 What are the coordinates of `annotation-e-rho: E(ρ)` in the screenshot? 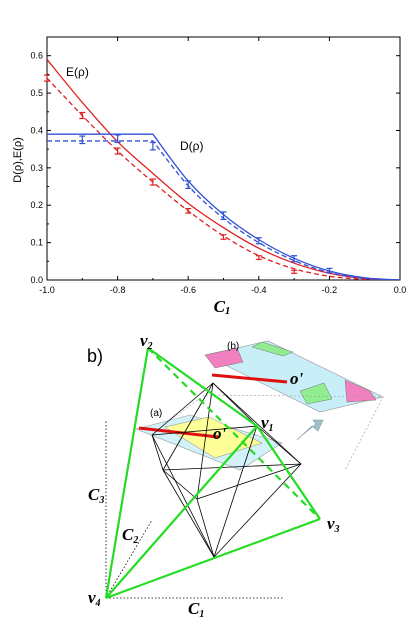 It's located at (77, 72).